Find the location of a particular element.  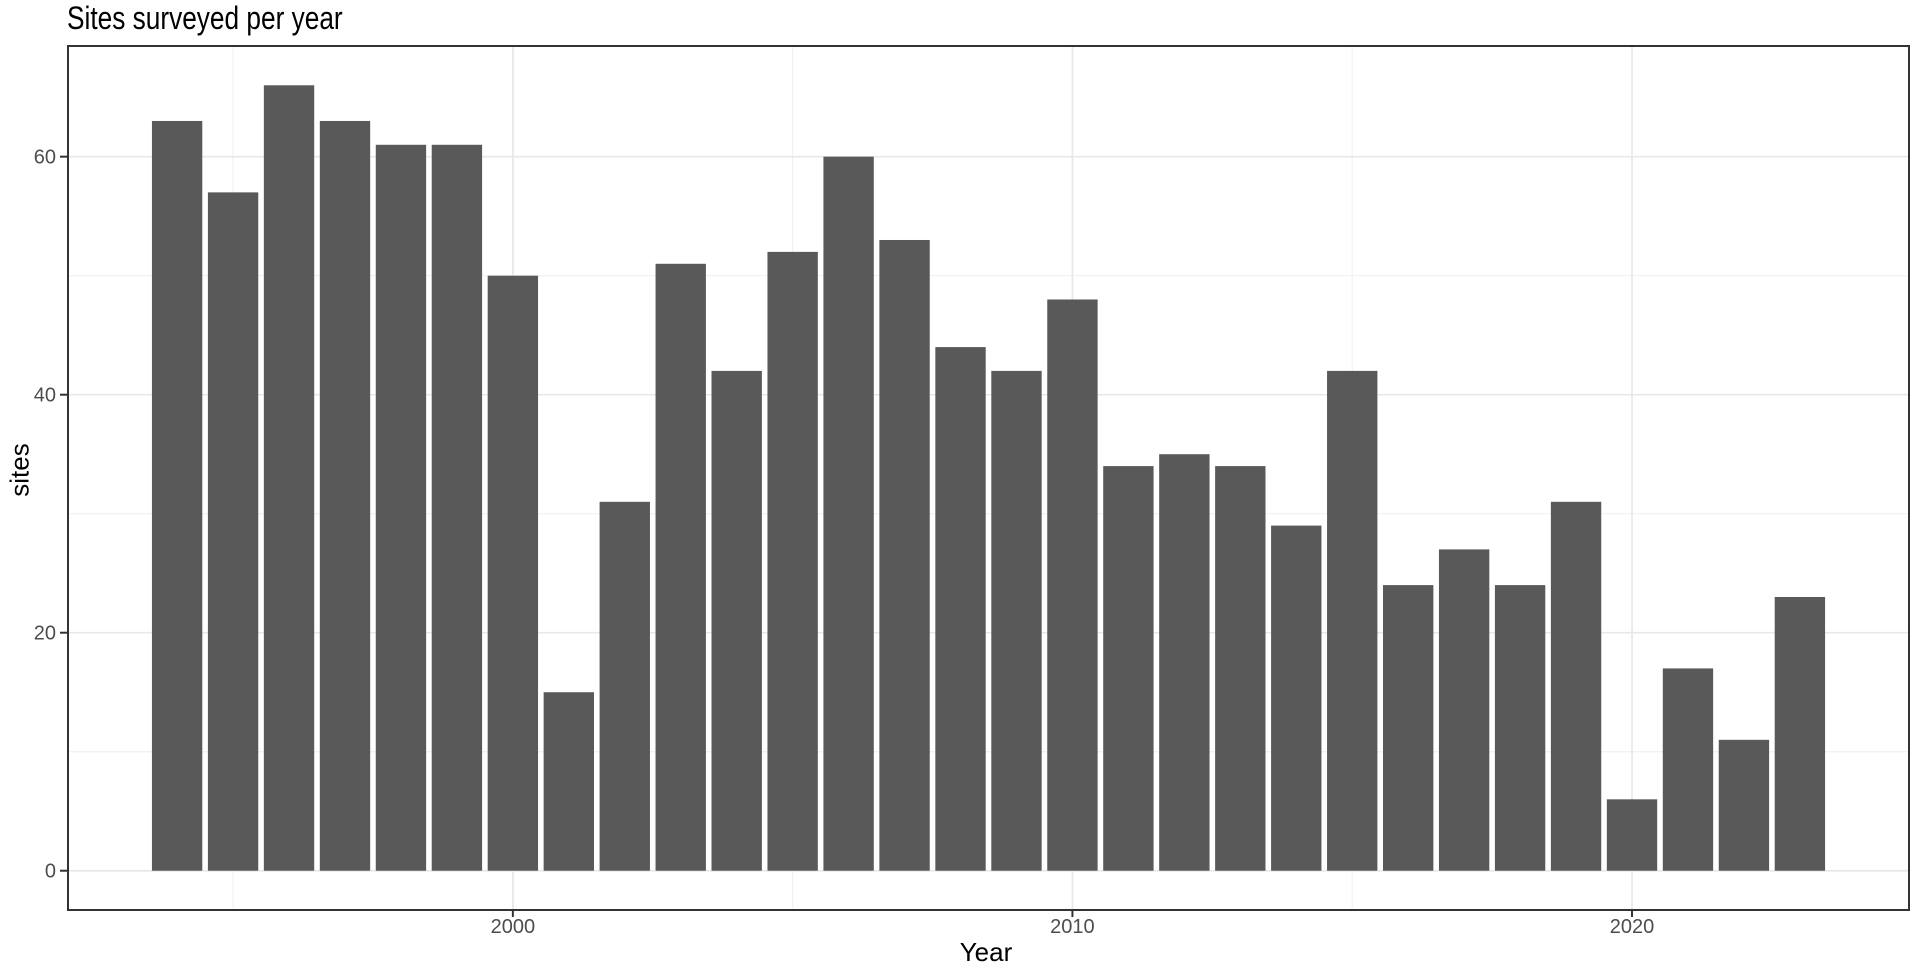

bar-2000 is located at coordinates (513, 573).